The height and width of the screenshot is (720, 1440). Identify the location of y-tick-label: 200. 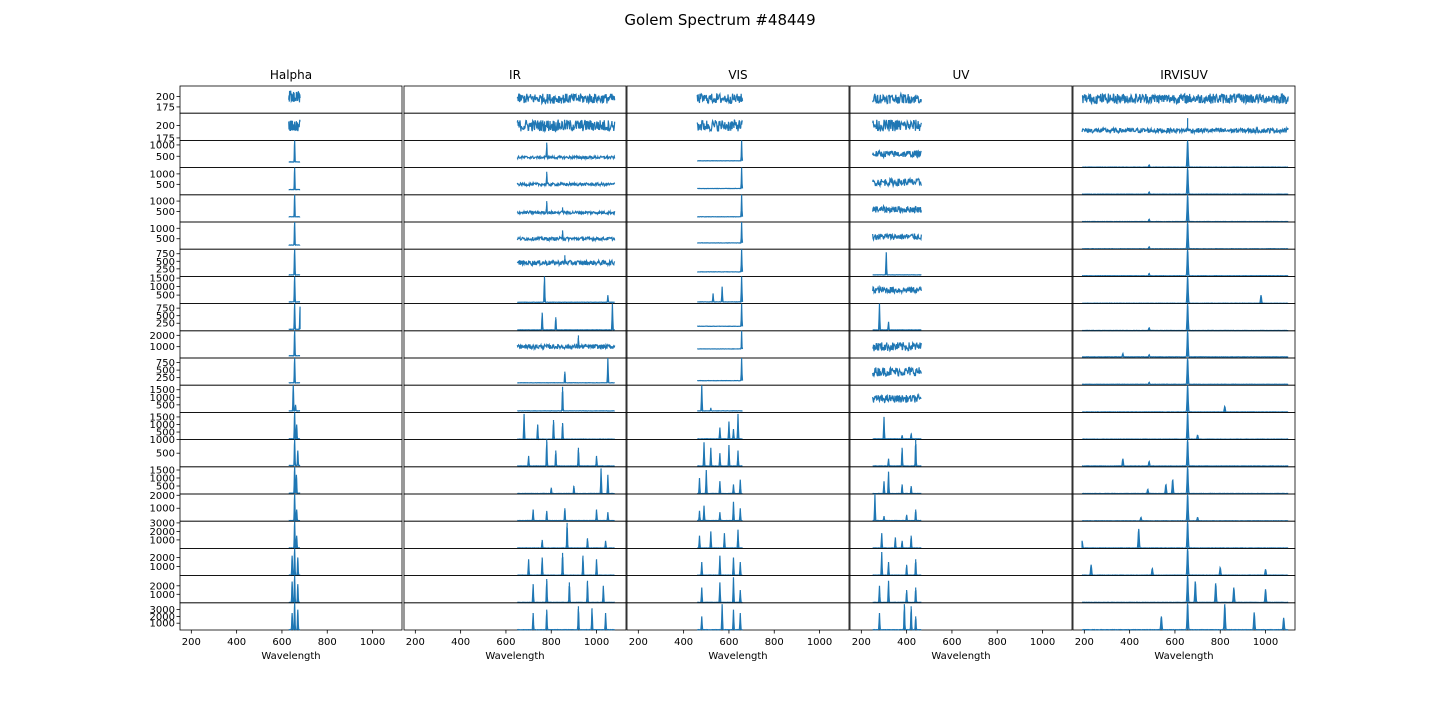
(165, 126).